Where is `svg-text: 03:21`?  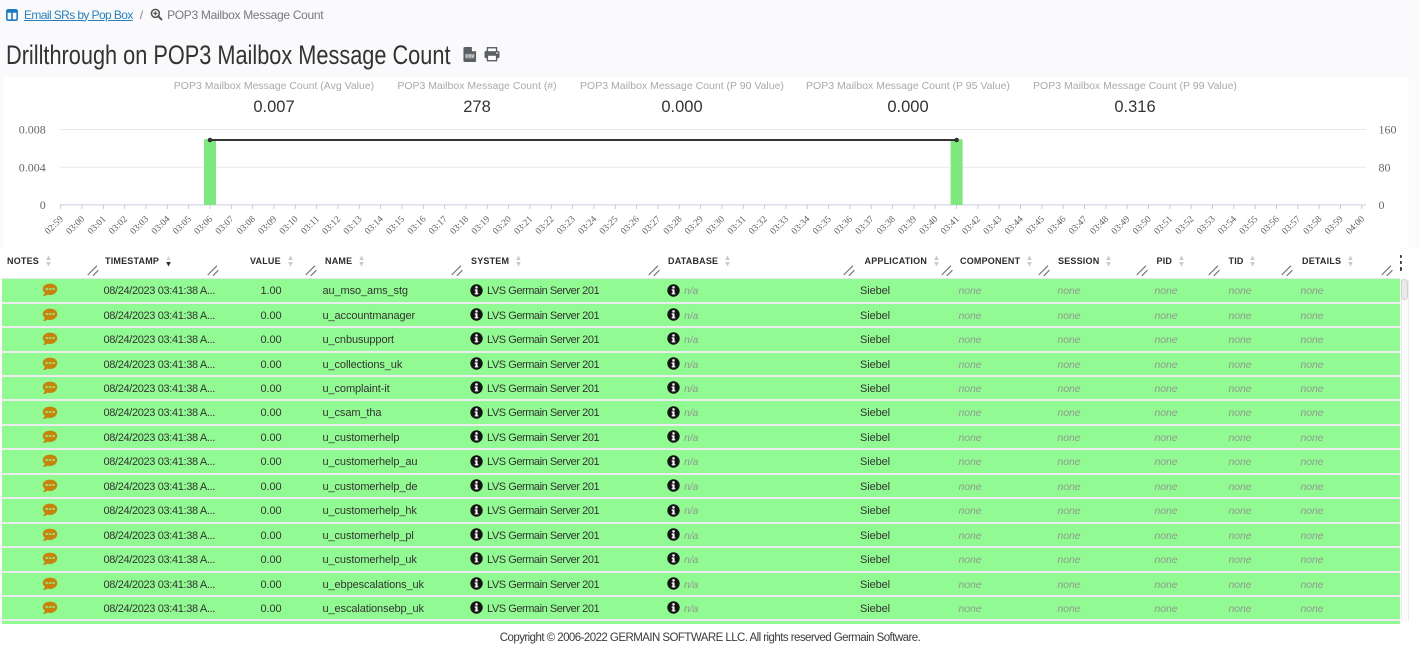
svg-text: 03:21 is located at coordinates (524, 225).